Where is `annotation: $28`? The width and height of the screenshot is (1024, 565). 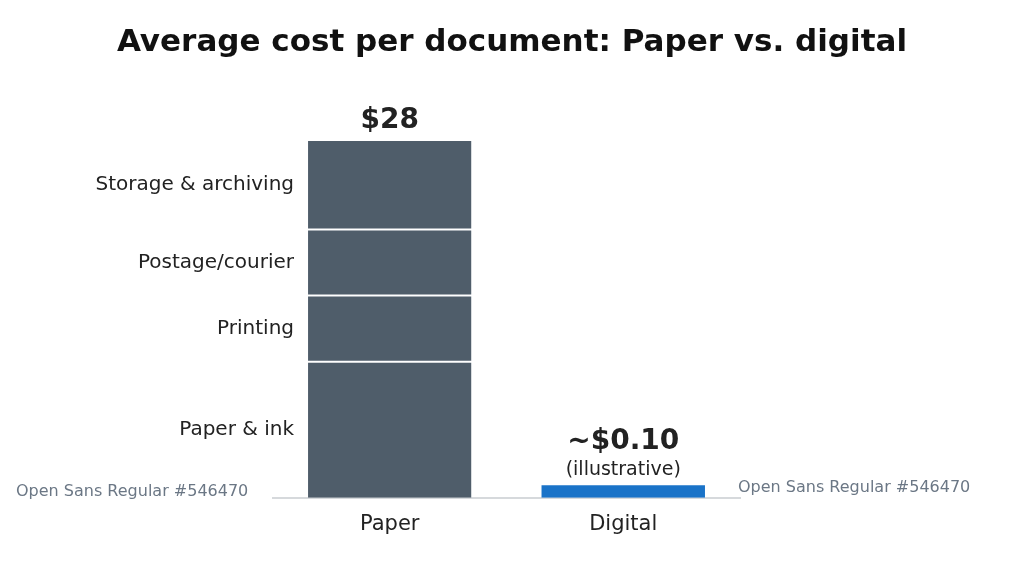 annotation: $28 is located at coordinates (389, 119).